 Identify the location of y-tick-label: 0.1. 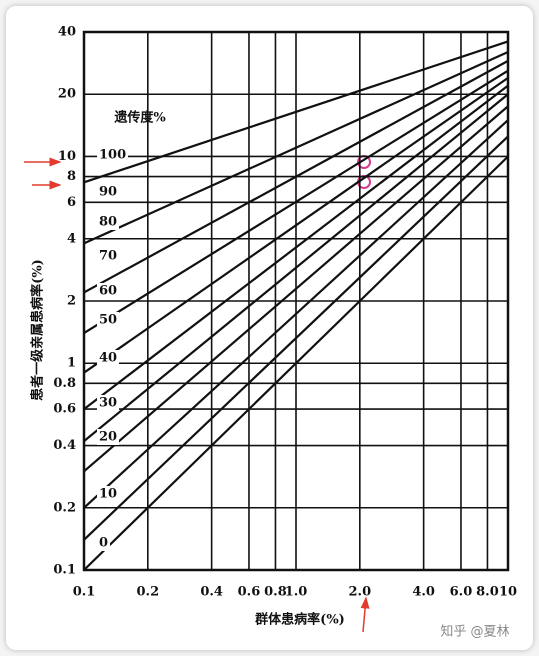
(64, 570).